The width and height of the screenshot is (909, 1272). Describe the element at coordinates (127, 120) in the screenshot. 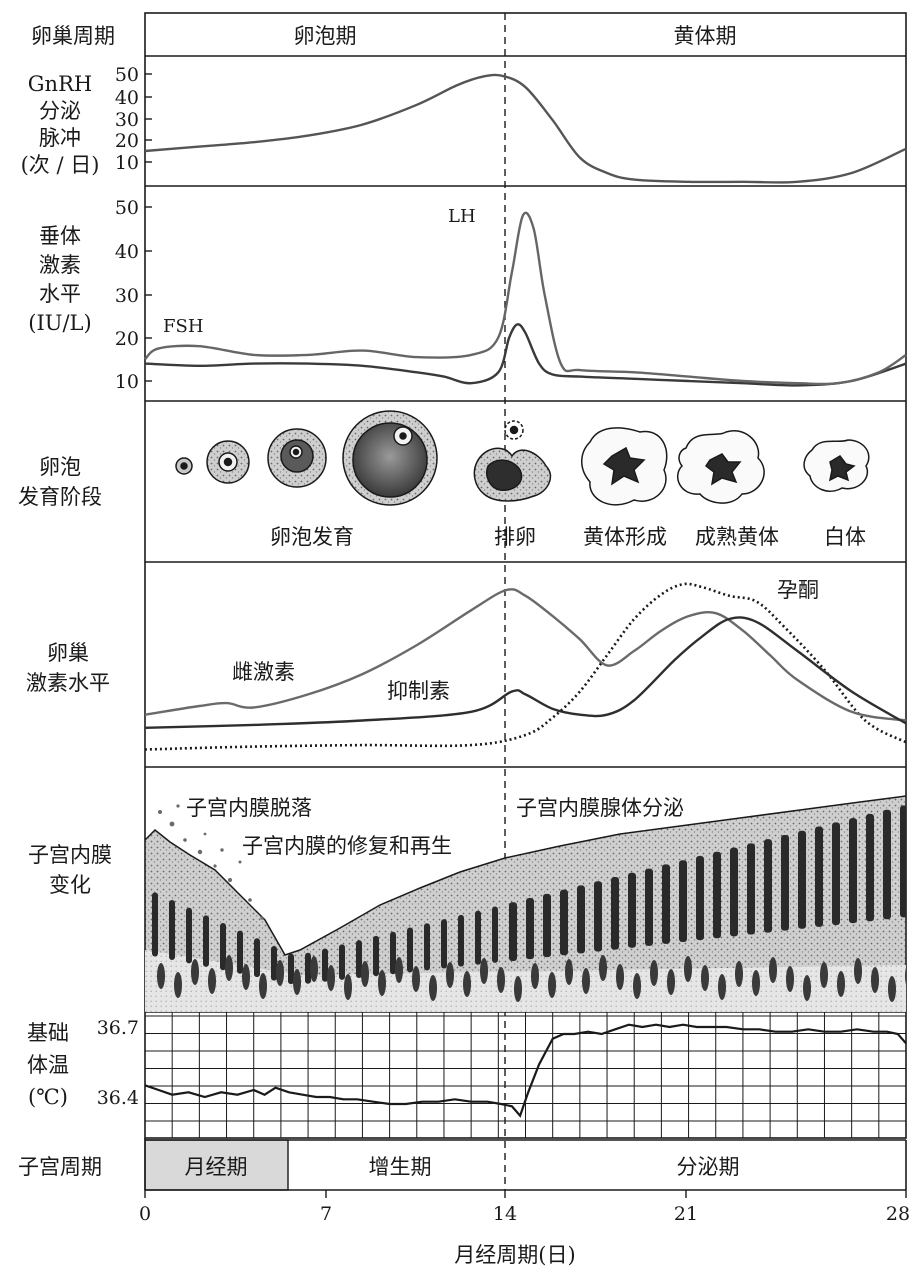

I see `gnrh-tick: 30` at that location.